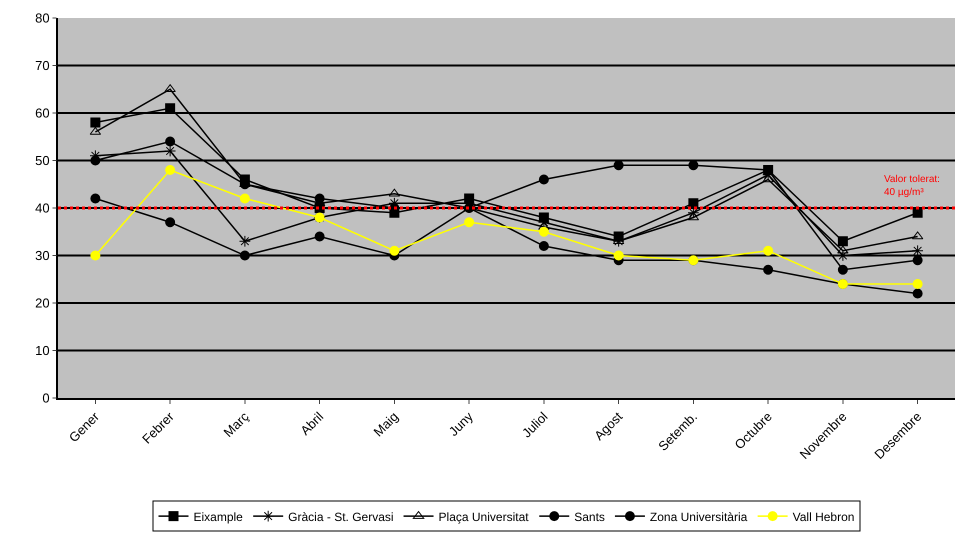 The image size is (963, 540). What do you see at coordinates (42, 160) in the screenshot?
I see `y-tick-label: 50` at bounding box center [42, 160].